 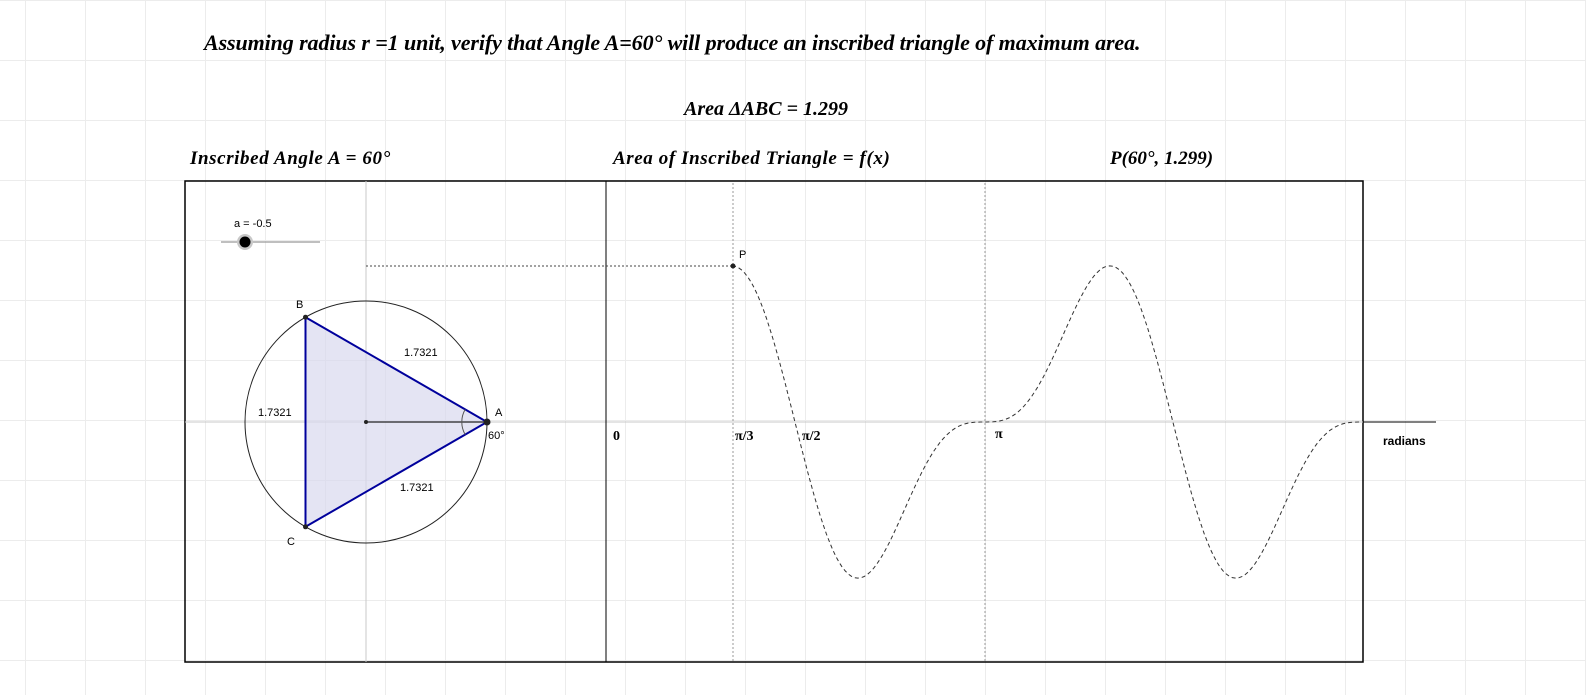 I want to click on point-P, so click(x=733, y=266).